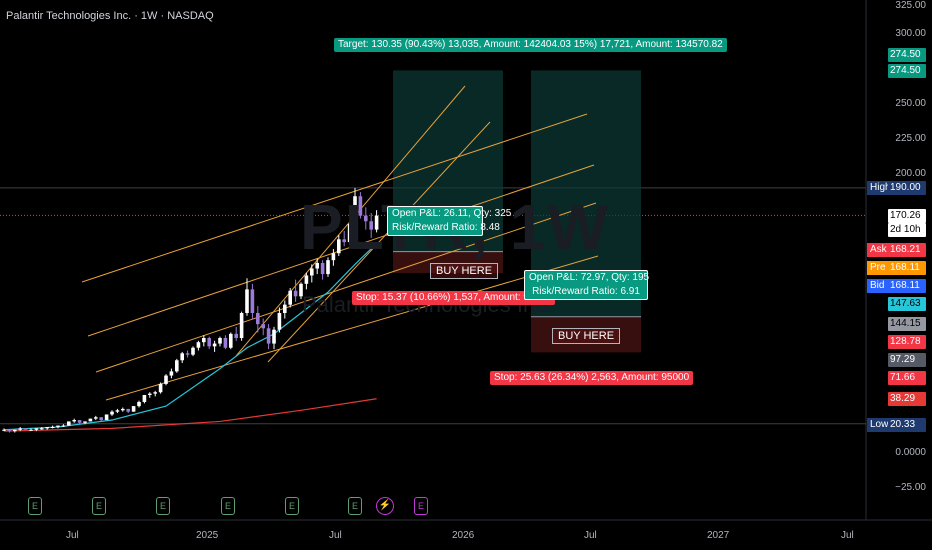 The image size is (932, 550). Describe the element at coordinates (910, 173) in the screenshot. I see `y-tick: 200.00` at that location.